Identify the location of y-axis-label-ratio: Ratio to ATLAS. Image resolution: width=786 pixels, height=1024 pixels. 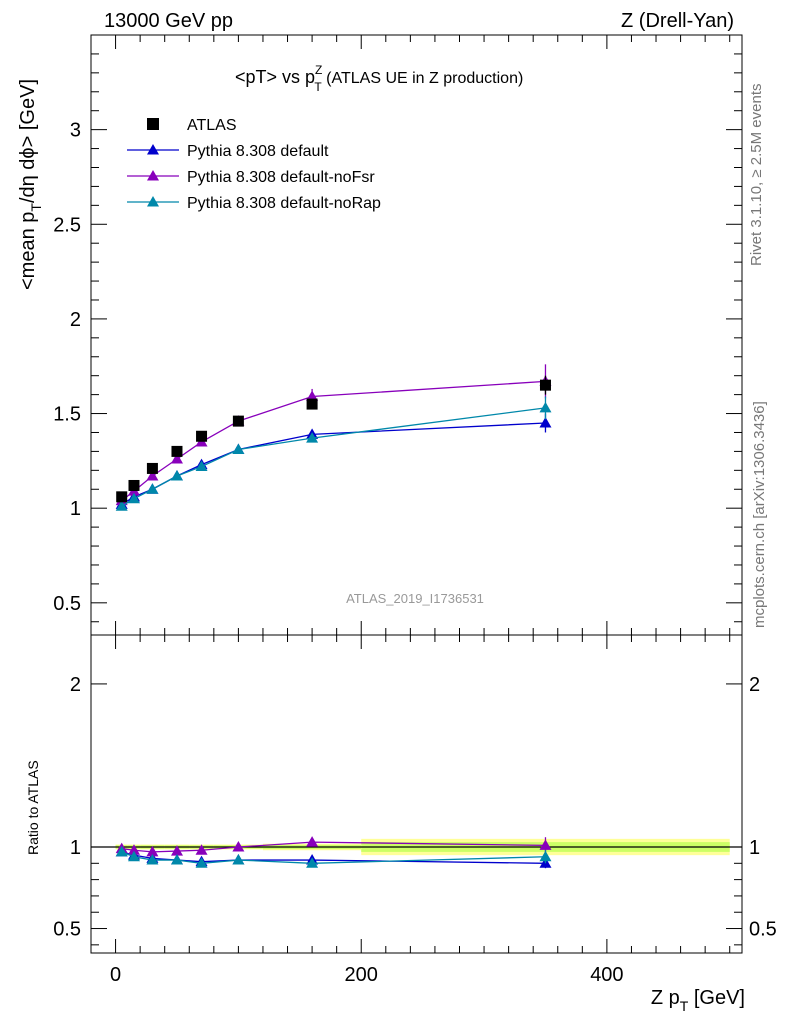
(33, 807).